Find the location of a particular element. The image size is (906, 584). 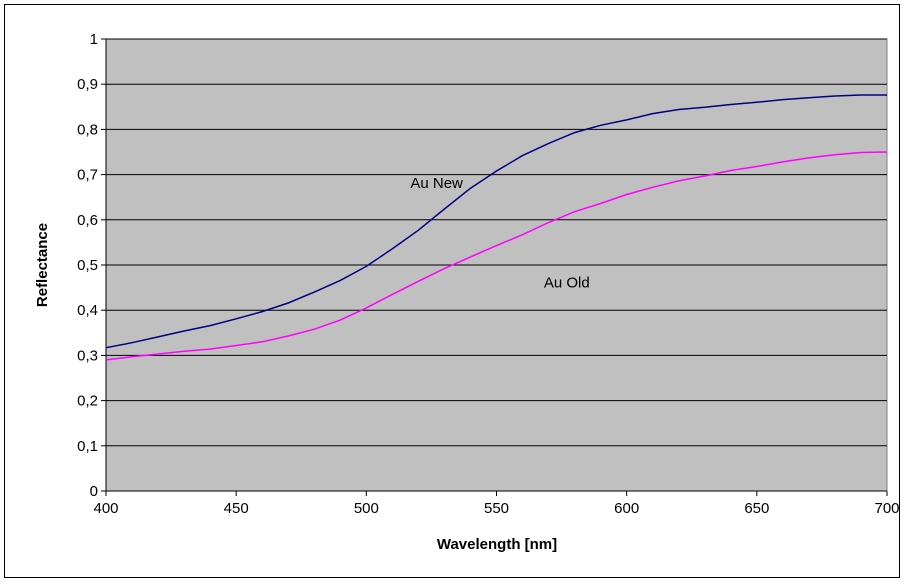

y-axis-title: Reflectance is located at coordinates (42, 265).